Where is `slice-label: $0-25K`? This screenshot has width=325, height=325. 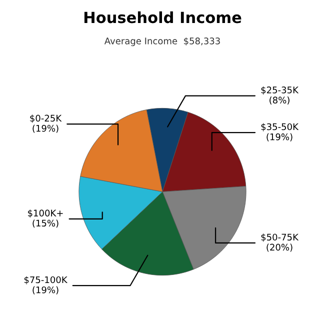
slice-label: $0-25K is located at coordinates (46, 118).